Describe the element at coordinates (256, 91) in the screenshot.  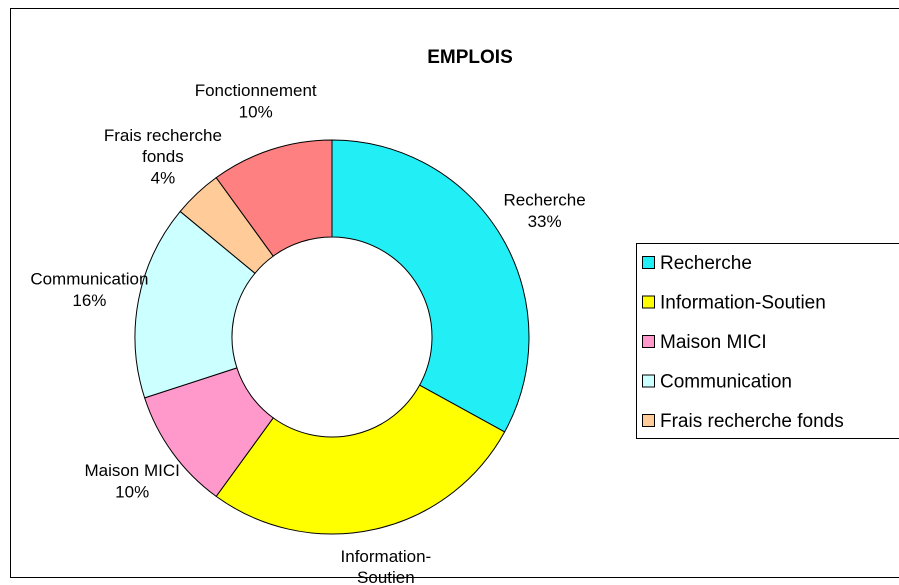
I see `data-label-name: Fonctionnement` at that location.